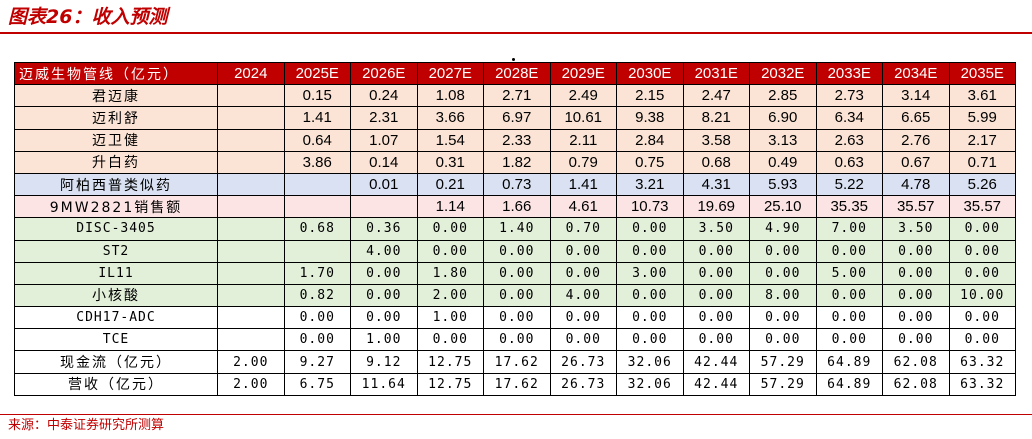 This screenshot has width=1032, height=439. Describe the element at coordinates (450, 207) in the screenshot. I see `value-cell: 1.14` at that location.